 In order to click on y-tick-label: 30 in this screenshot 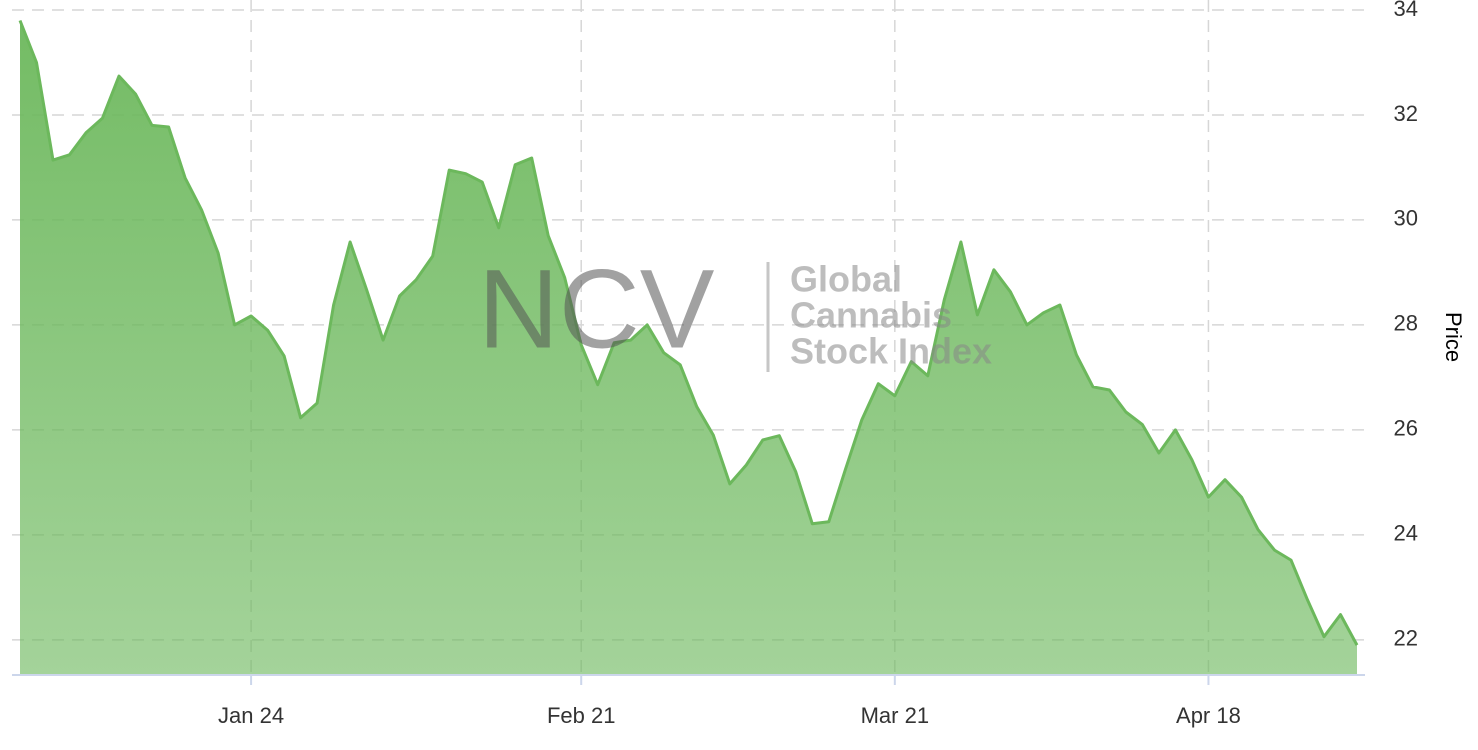, I will do `click(1406, 218)`.